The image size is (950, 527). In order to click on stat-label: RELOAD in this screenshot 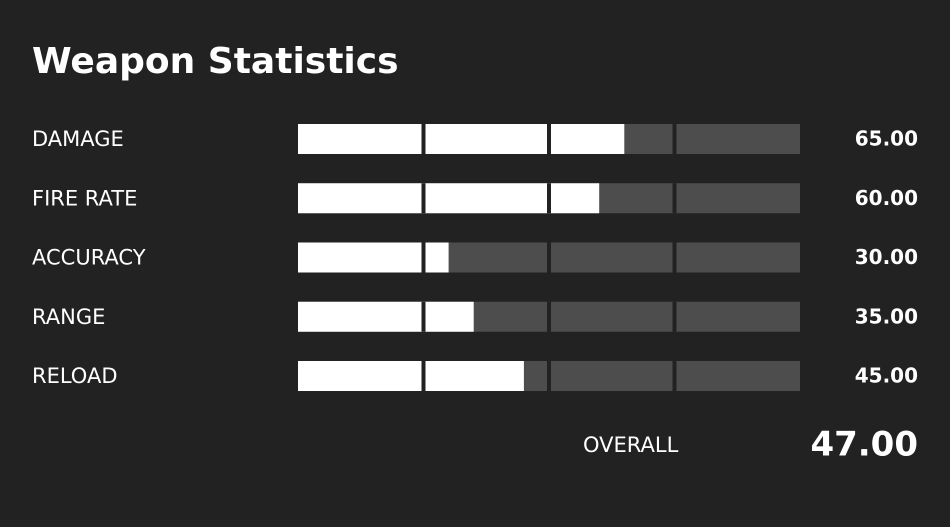, I will do `click(75, 376)`.